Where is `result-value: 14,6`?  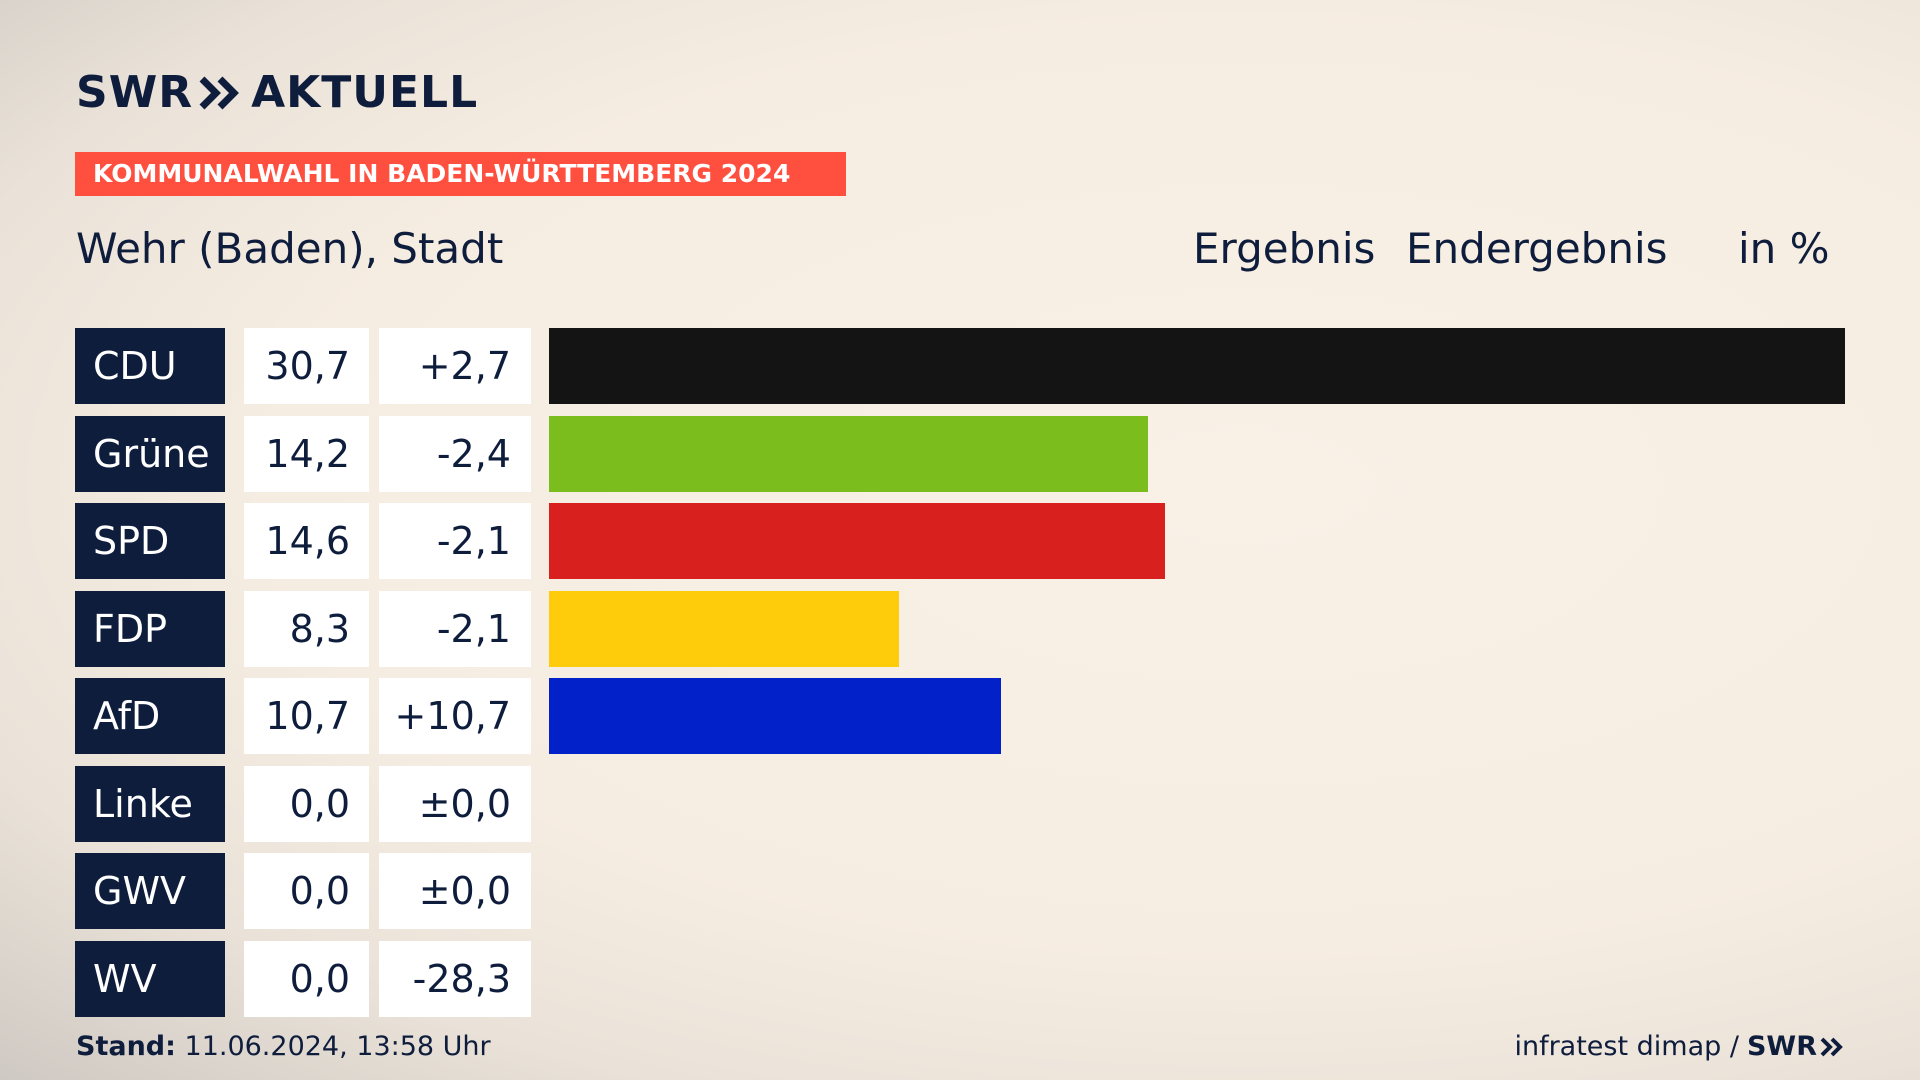 result-value: 14,6 is located at coordinates (306, 541).